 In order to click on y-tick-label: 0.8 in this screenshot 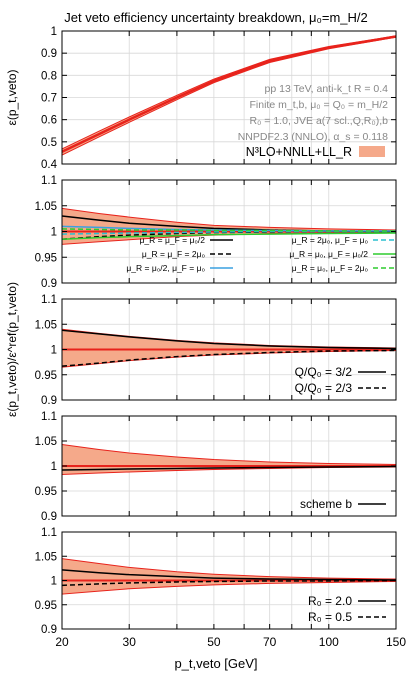, I will do `click(49, 76)`.